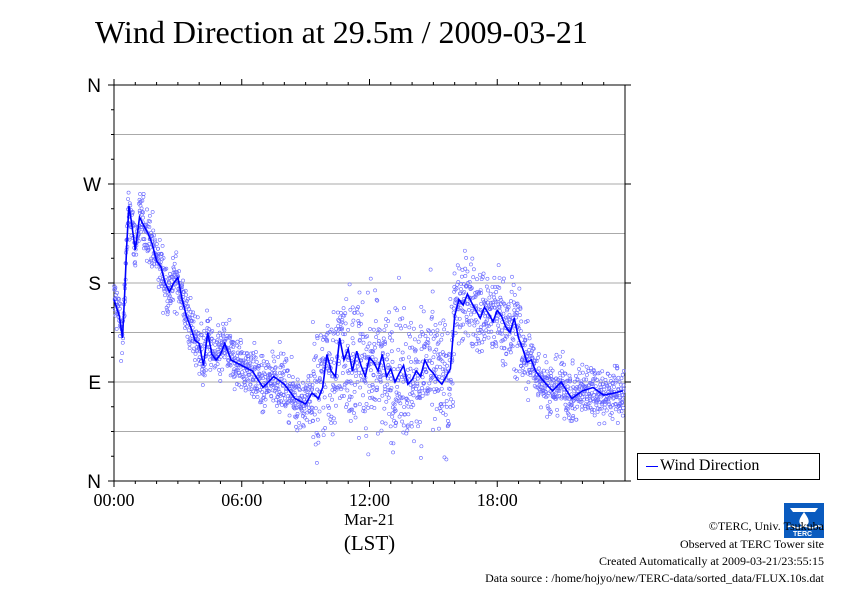 Image resolution: width=842 pixels, height=595 pixels. I want to click on y-tick-label: S, so click(94, 284).